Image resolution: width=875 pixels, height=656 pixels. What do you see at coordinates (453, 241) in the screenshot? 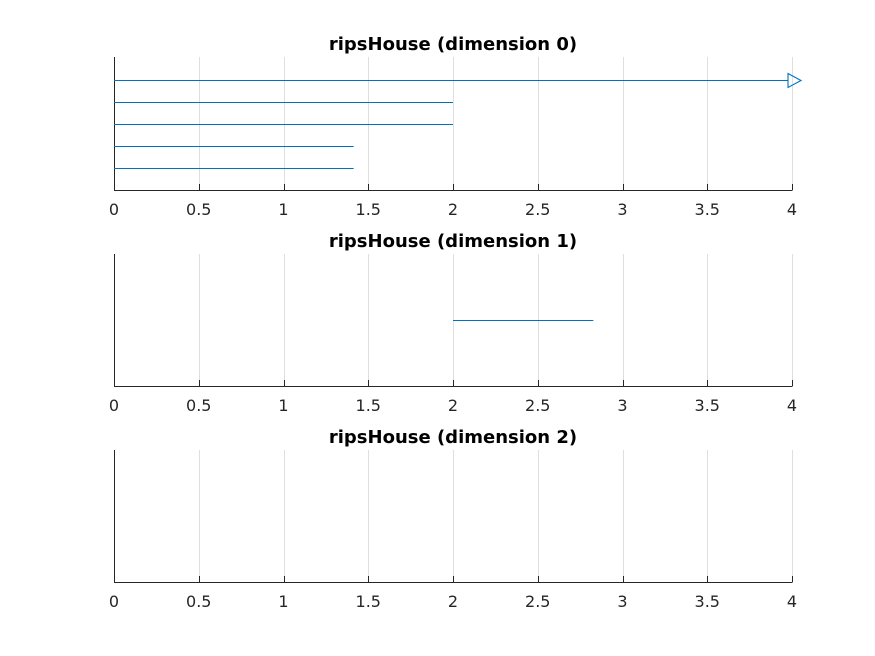
I see `subplot-title: ripsHouse (dimension 1)` at bounding box center [453, 241].